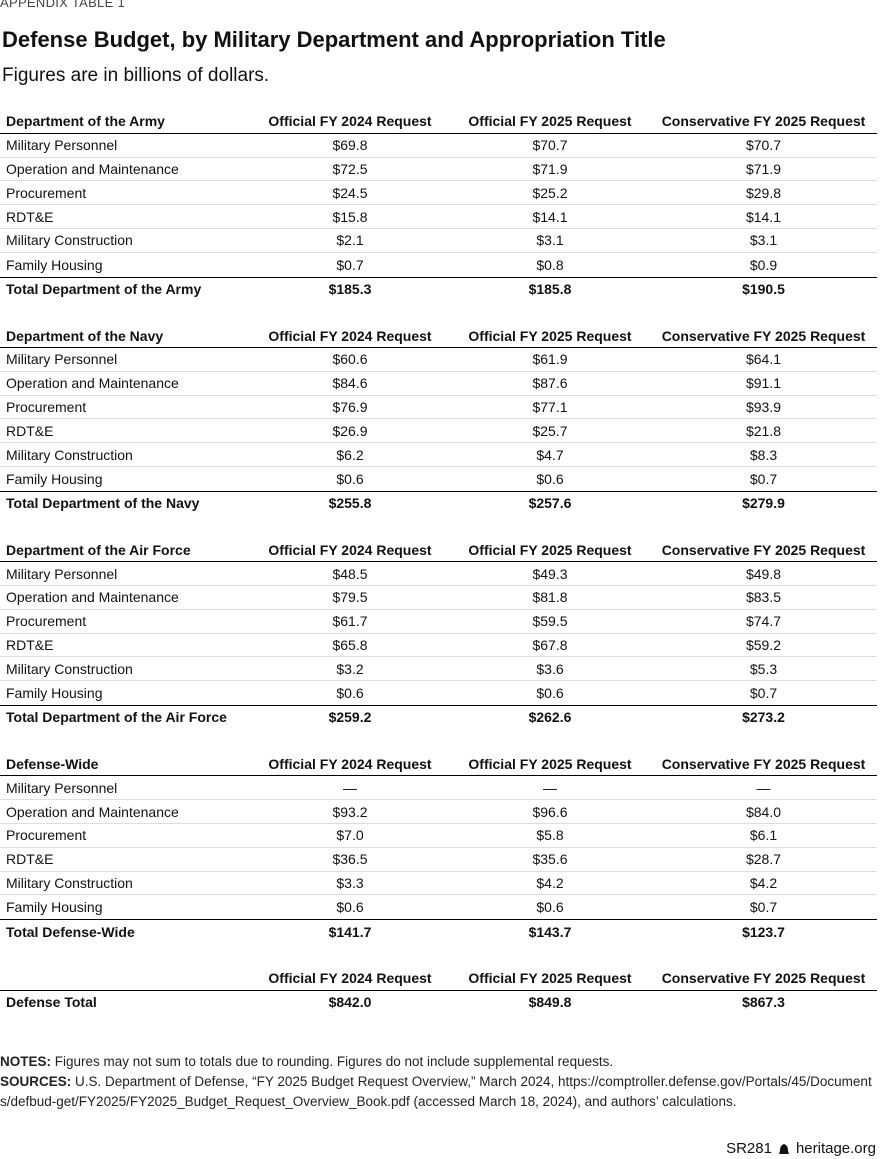  Describe the element at coordinates (763, 145) in the screenshot. I see `cell: $70.7` at that location.